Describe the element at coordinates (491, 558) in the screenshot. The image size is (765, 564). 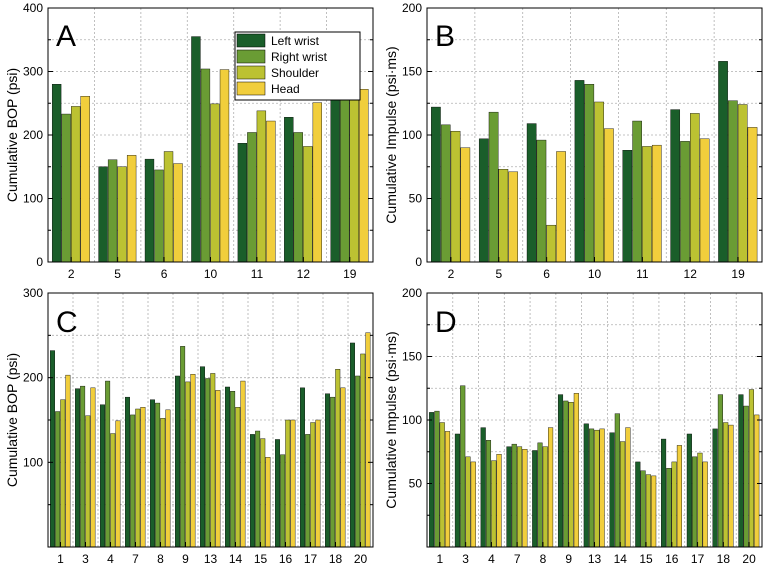
I see `x-tick-label: 4` at that location.